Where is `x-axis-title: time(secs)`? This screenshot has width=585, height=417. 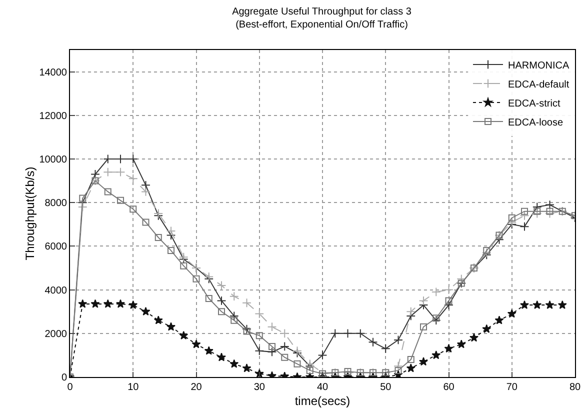 x-axis-title: time(secs) is located at coordinates (322, 401).